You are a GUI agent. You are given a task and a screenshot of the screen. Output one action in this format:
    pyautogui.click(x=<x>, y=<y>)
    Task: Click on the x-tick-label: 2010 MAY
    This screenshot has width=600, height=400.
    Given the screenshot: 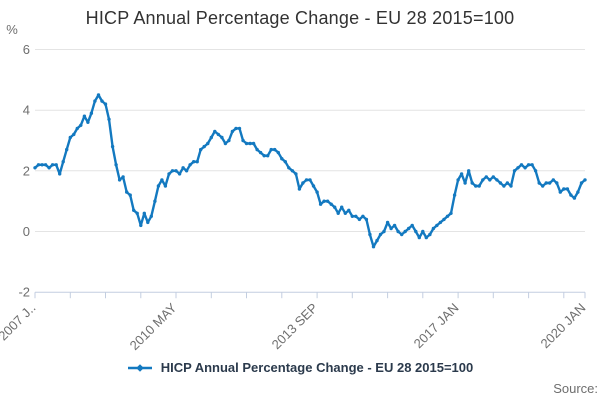 What is the action you would take?
    pyautogui.click(x=153, y=326)
    